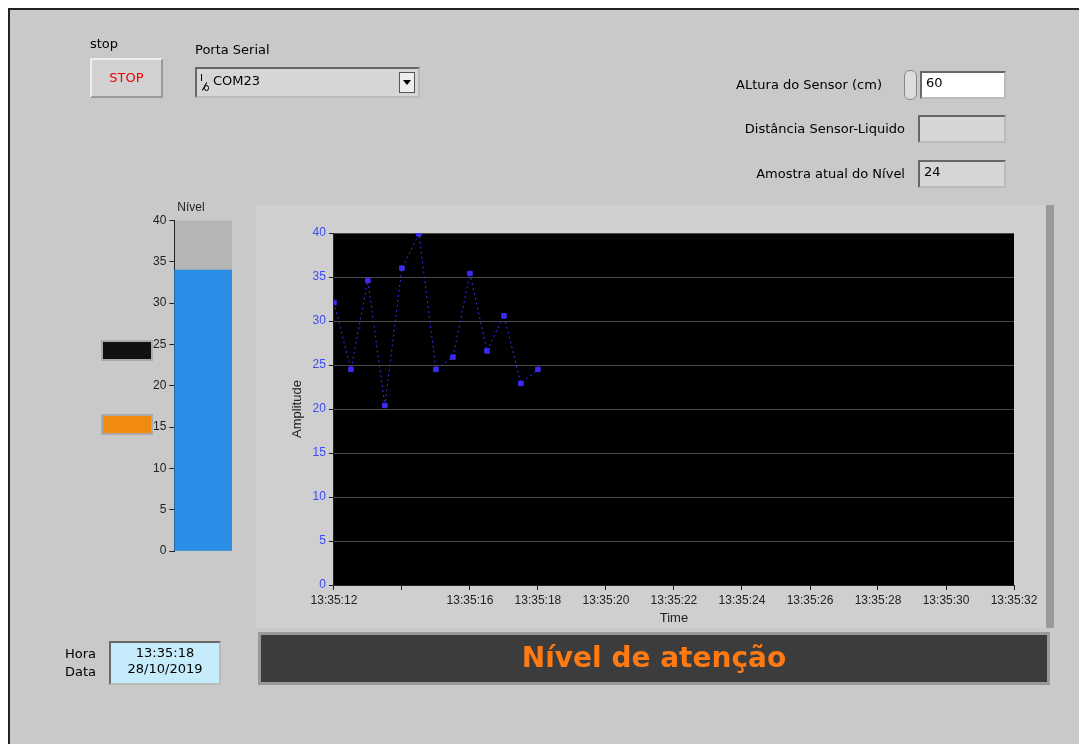 This screenshot has width=1079, height=744. What do you see at coordinates (946, 599) in the screenshot?
I see `x-tick-label: 13:35:30` at bounding box center [946, 599].